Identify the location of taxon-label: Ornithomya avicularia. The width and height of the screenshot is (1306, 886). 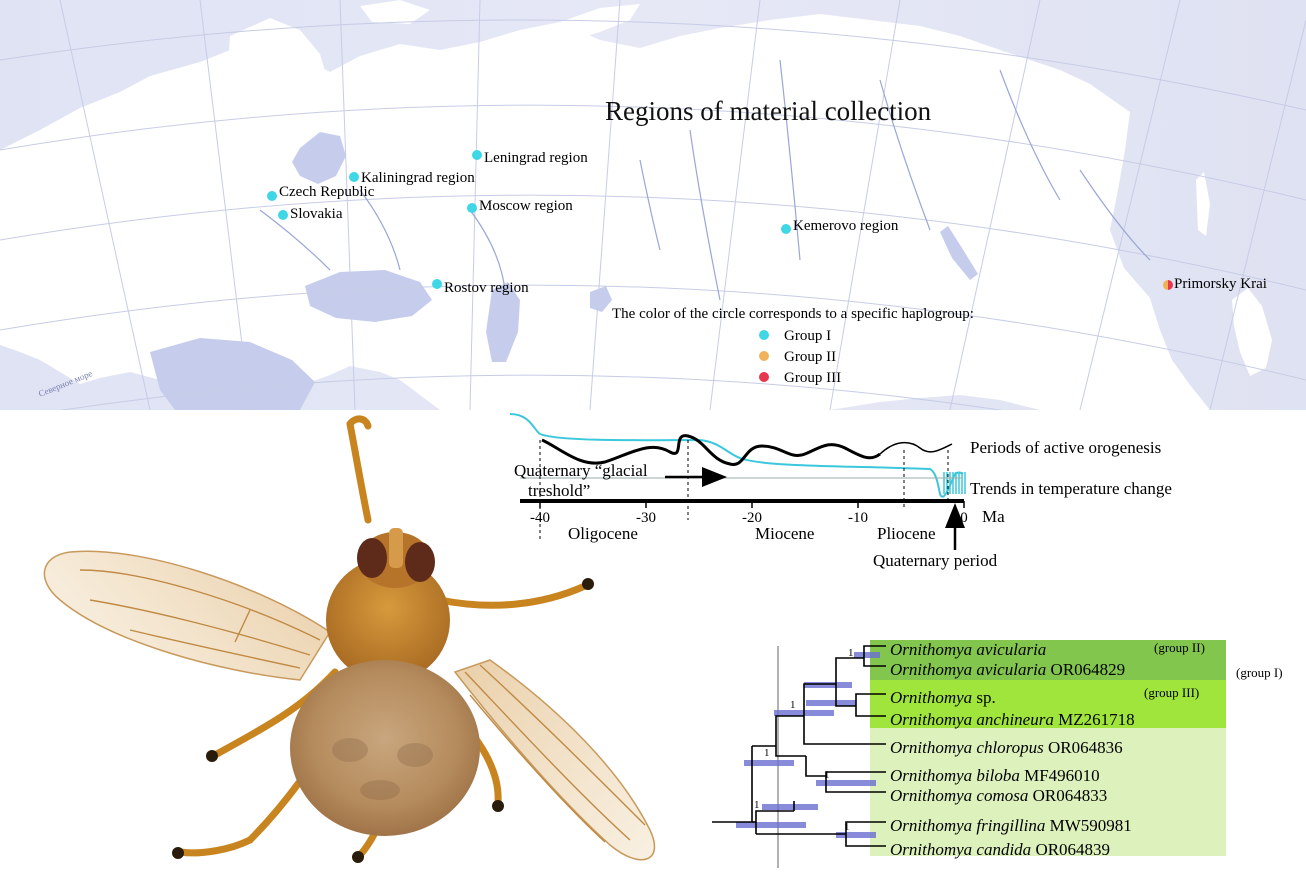
(968, 649).